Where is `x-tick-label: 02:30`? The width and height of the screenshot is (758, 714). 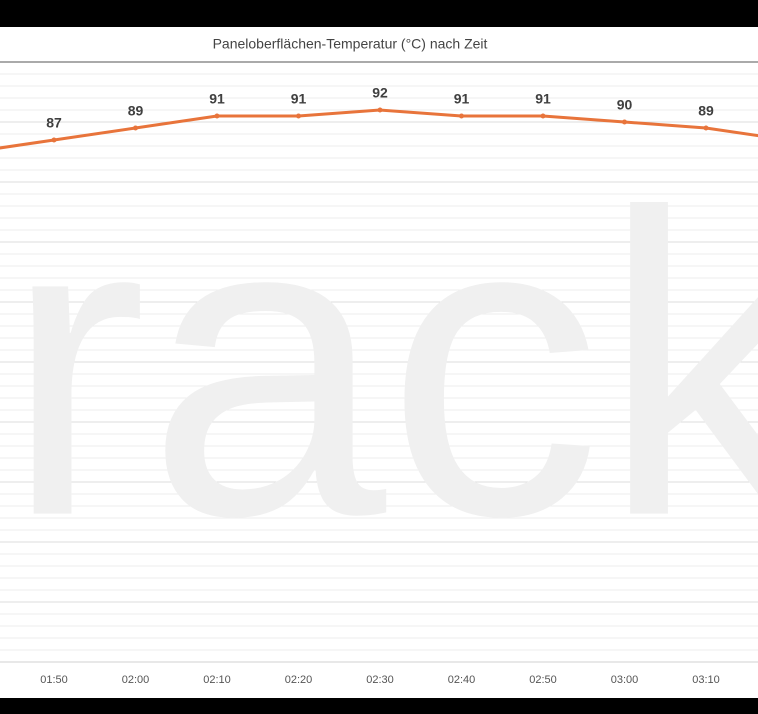 x-tick-label: 02:30 is located at coordinates (380, 680).